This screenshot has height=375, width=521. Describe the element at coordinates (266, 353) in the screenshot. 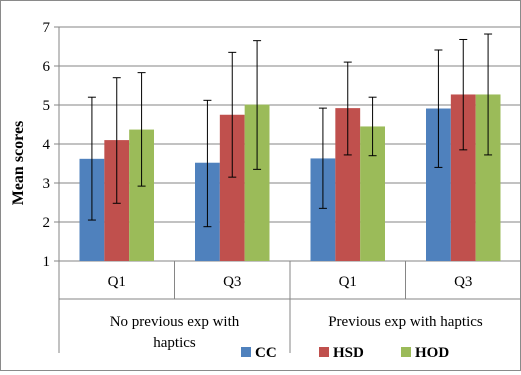

I see `legend-label-cc: CC` at that location.